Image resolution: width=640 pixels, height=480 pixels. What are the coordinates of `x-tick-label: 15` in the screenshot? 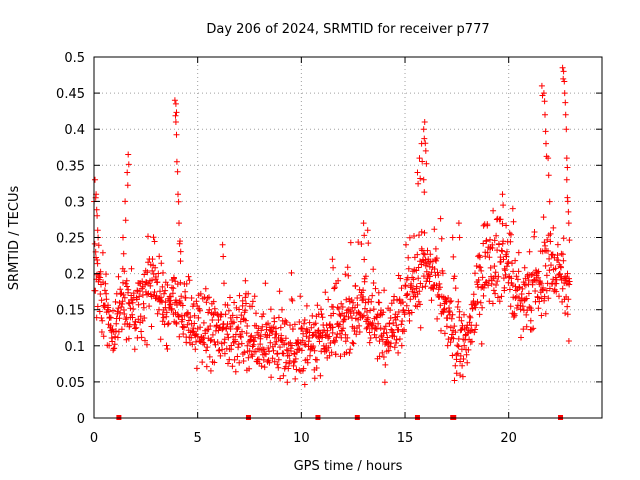 It's located at (405, 438).